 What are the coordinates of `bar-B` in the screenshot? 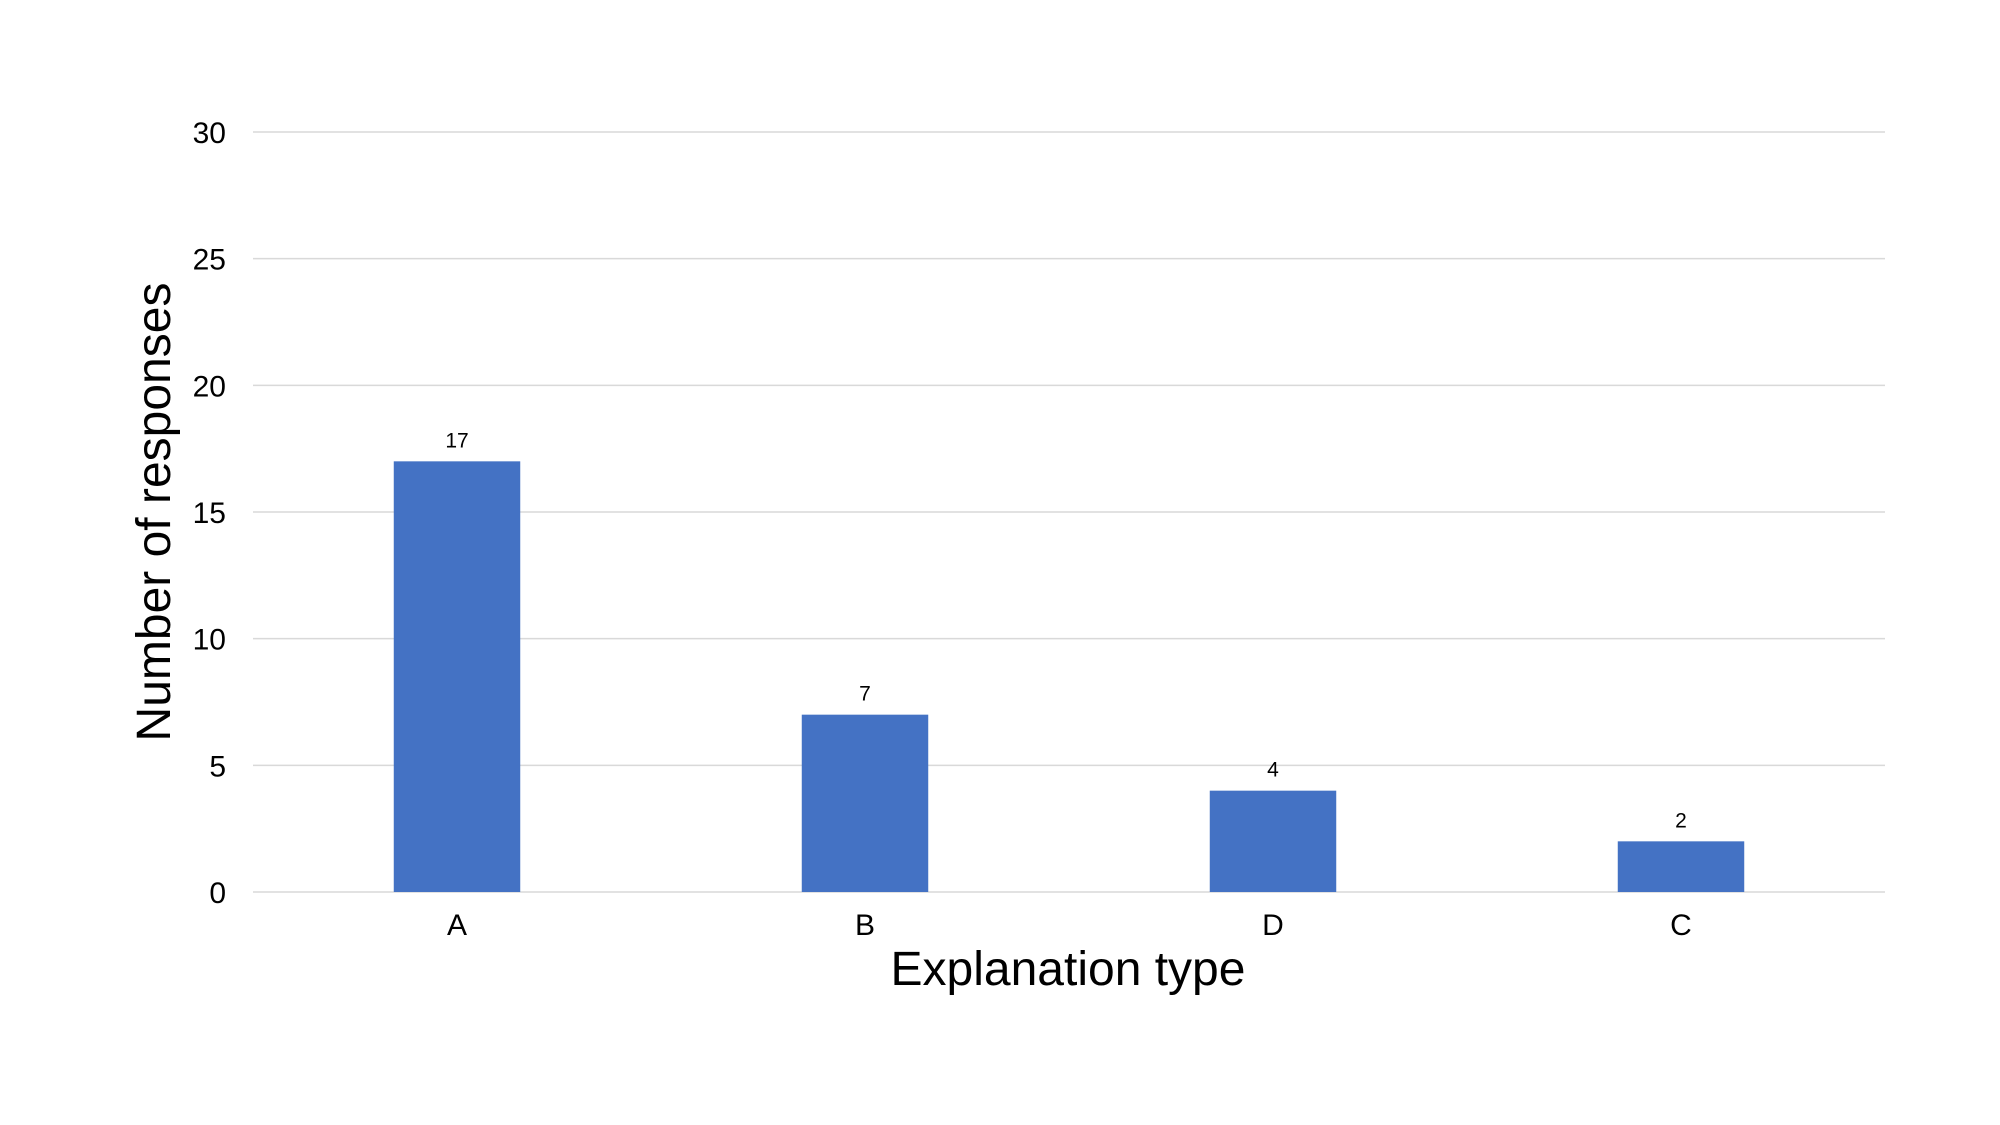 It's located at (865, 803).